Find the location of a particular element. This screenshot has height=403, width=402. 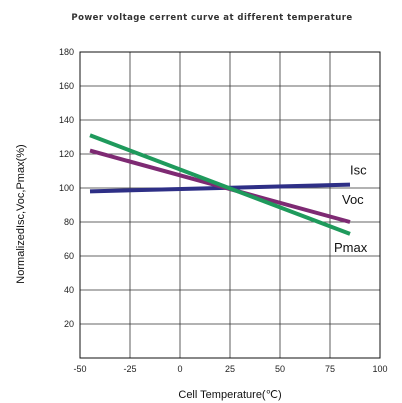

series-label-pmax: Pmax is located at coordinates (351, 247).